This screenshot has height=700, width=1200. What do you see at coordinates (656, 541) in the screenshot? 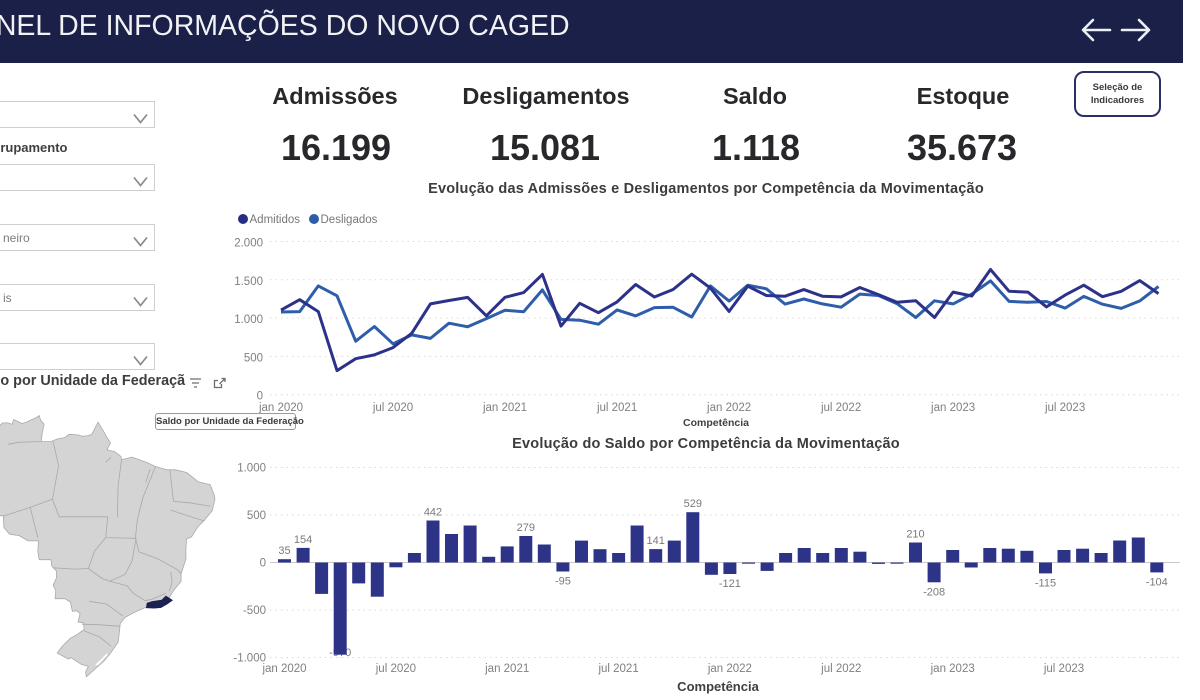
I see `svg-text: 141` at bounding box center [656, 541].